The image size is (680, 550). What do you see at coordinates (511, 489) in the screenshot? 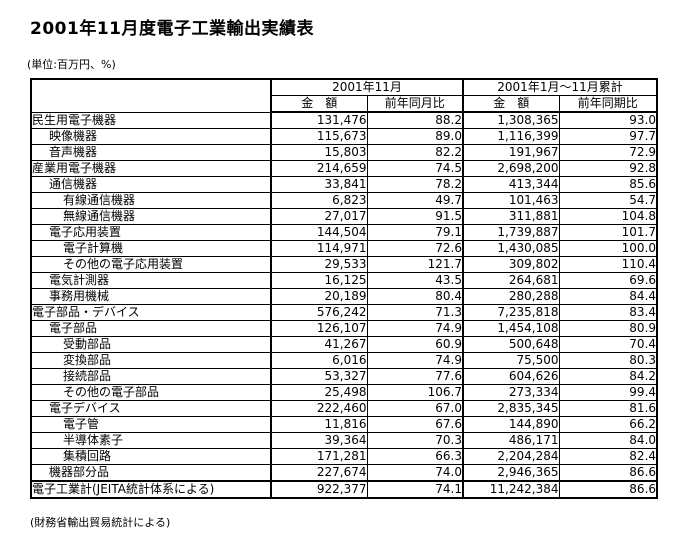
I see `cell-cum-amount: 11,242,384` at bounding box center [511, 489].